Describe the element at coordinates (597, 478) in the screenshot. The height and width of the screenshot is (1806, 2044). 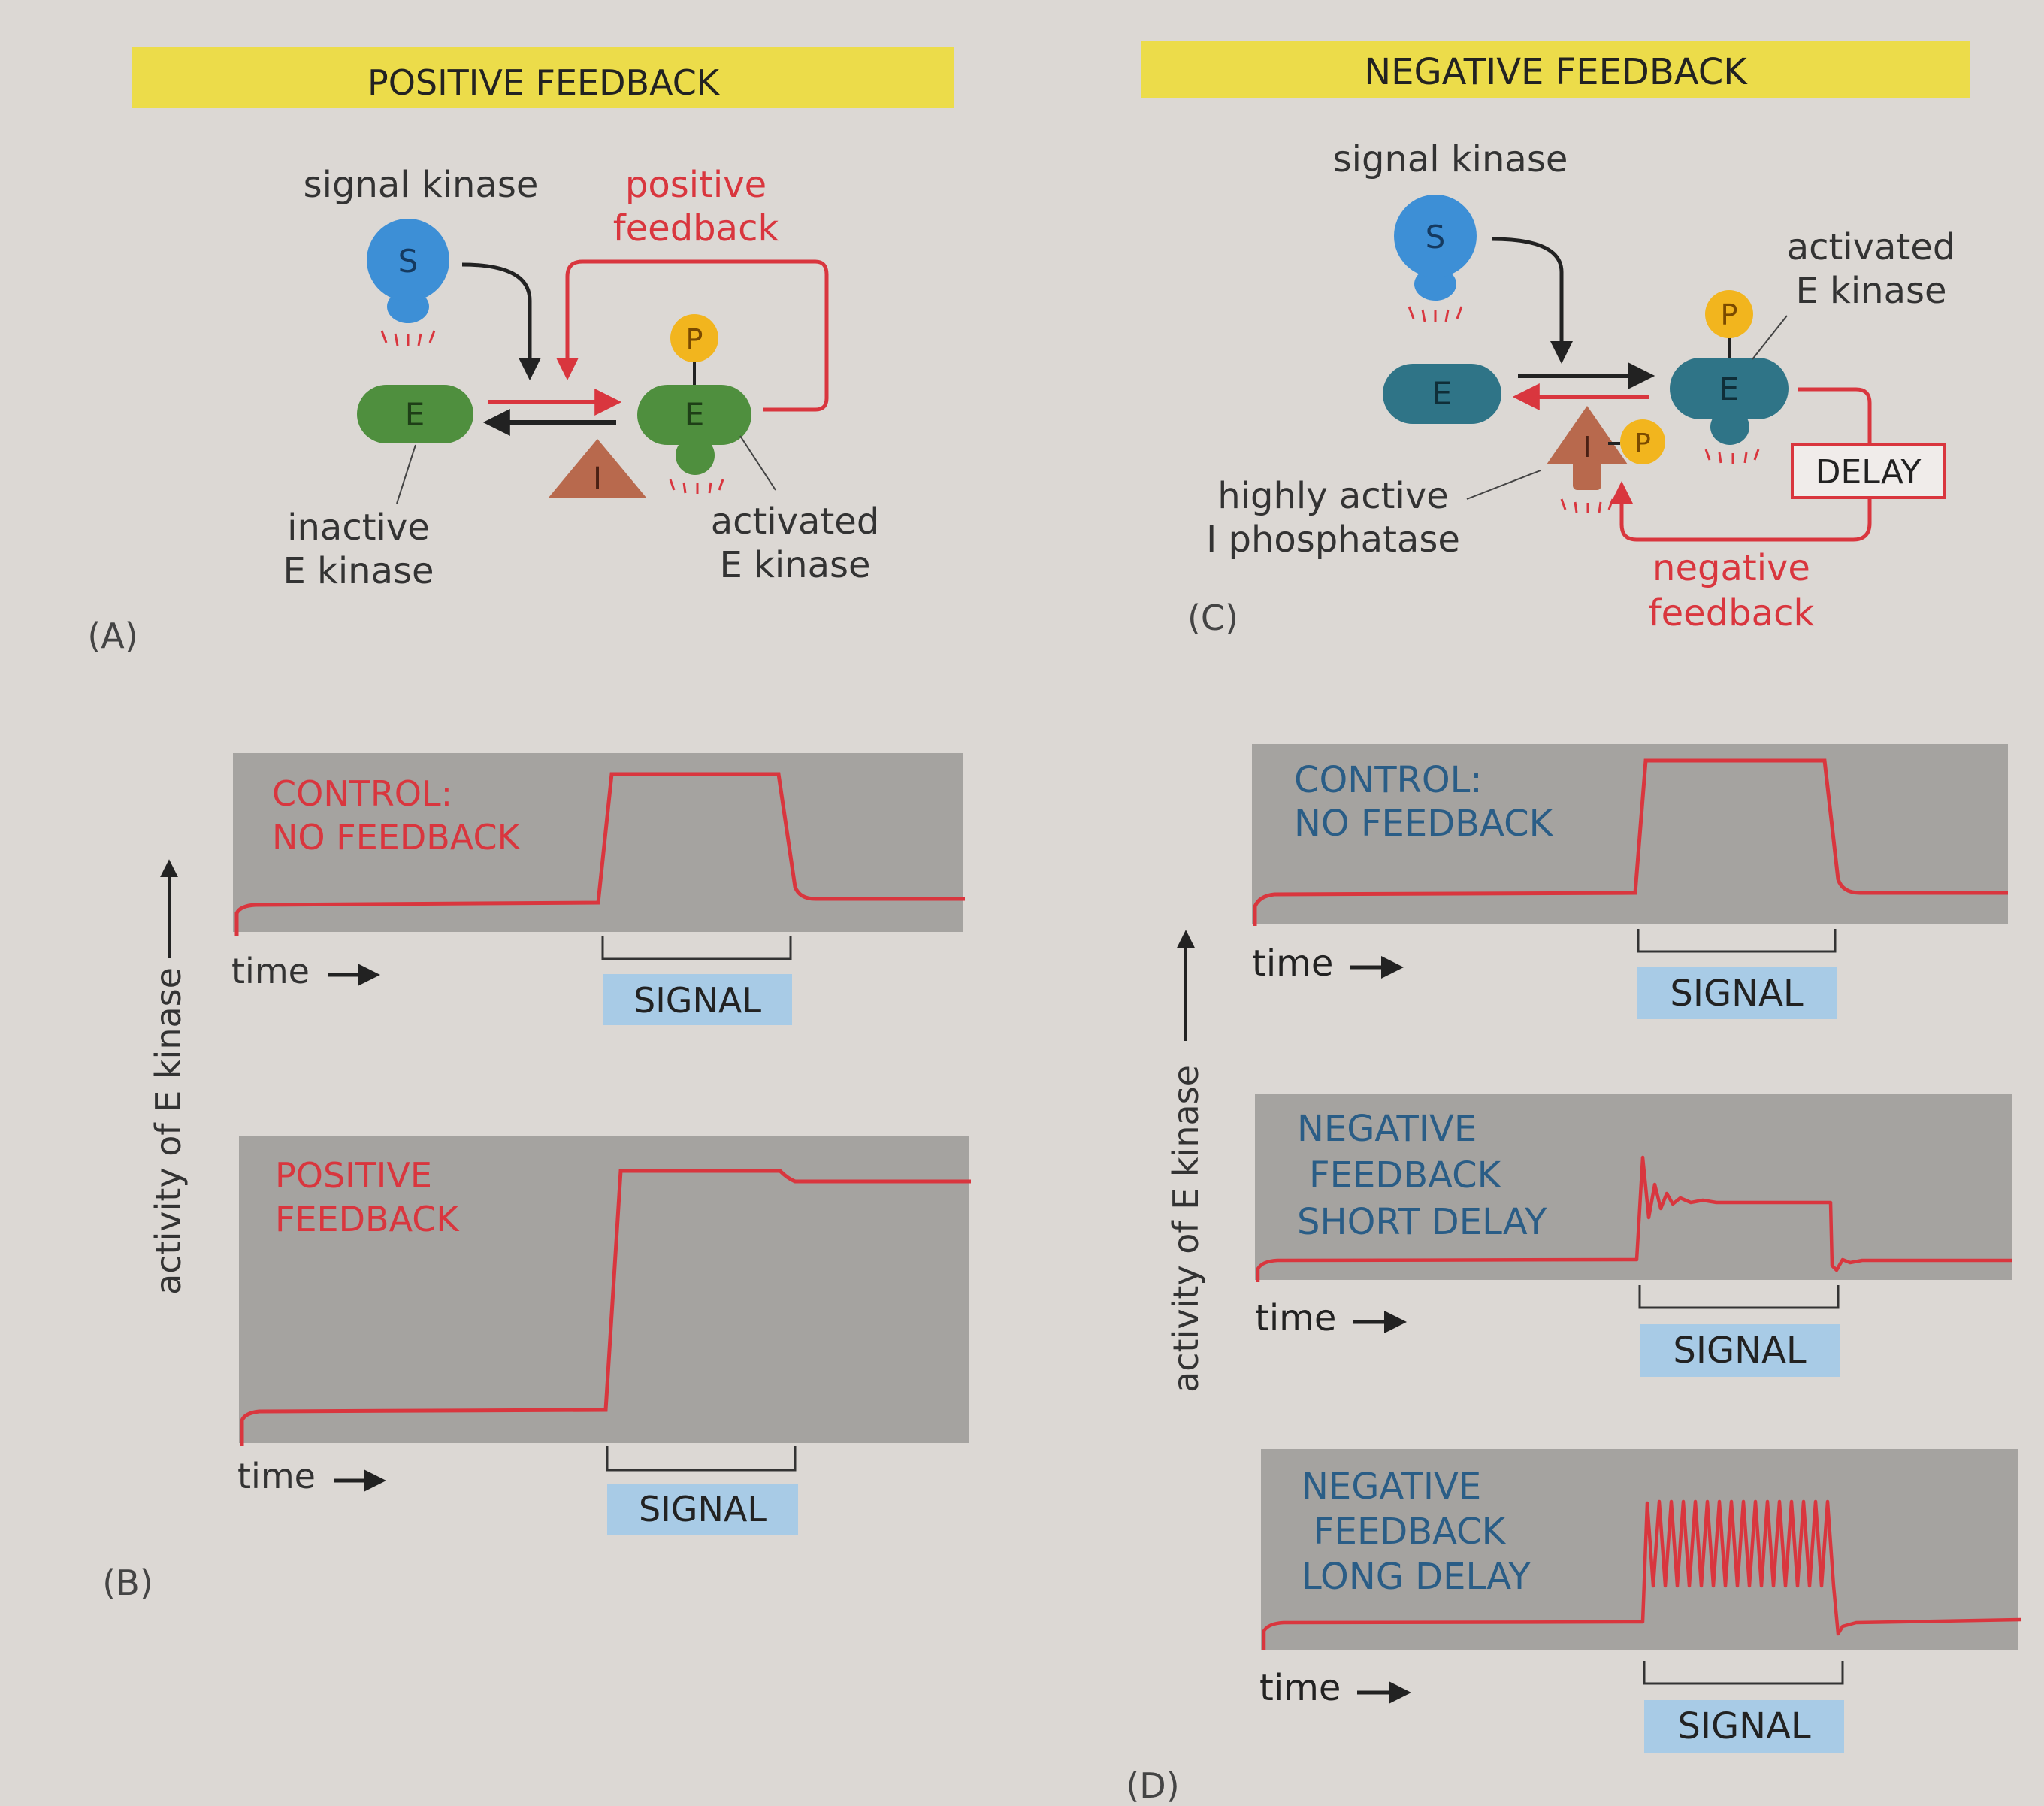
I see `i-letter: I` at that location.